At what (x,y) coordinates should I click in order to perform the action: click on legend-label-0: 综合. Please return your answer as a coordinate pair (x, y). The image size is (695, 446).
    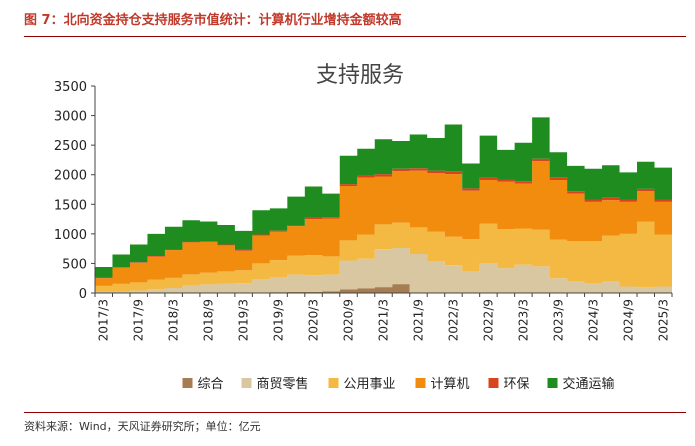
    Looking at the image, I should click on (211, 384).